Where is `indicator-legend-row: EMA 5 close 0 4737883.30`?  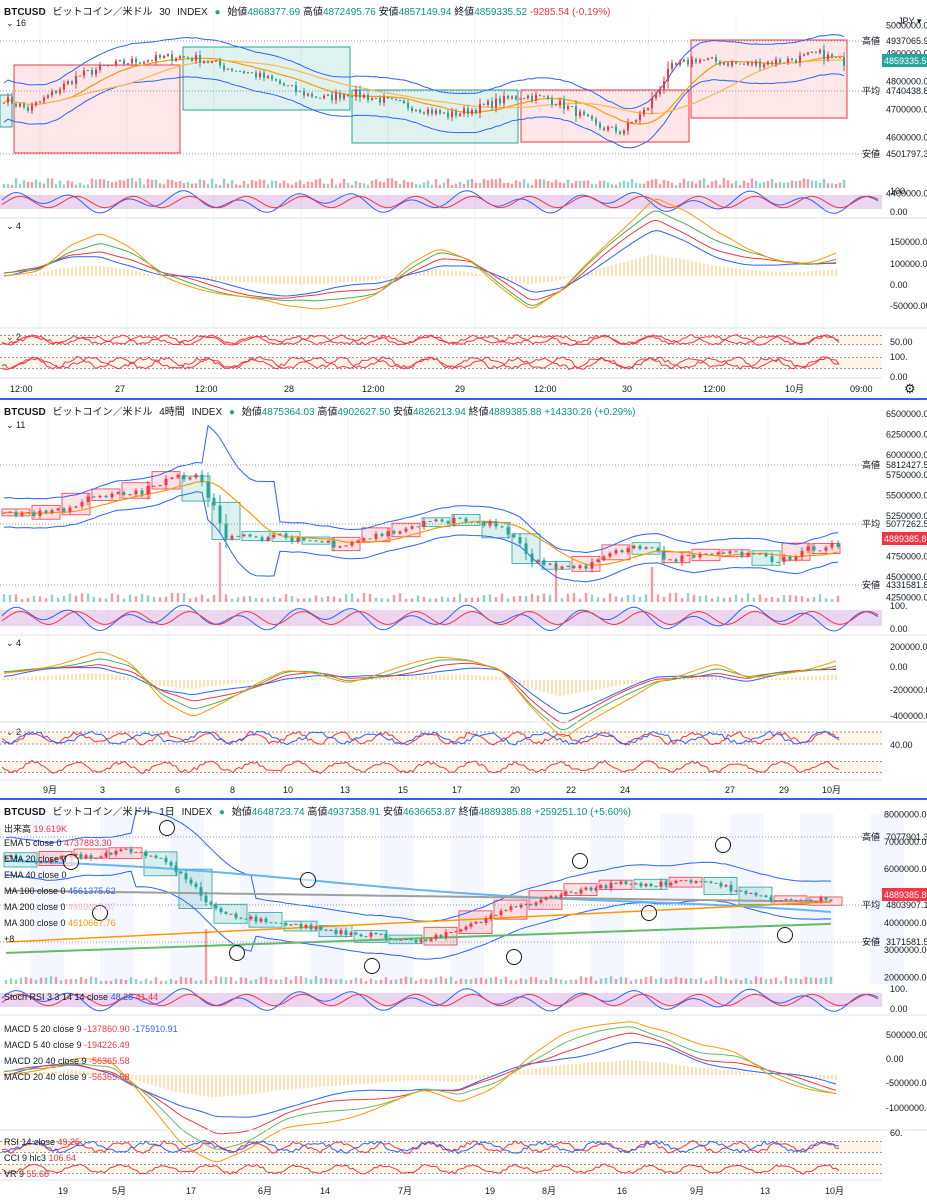 indicator-legend-row: EMA 5 close 0 4737883.30 is located at coordinates (58, 843).